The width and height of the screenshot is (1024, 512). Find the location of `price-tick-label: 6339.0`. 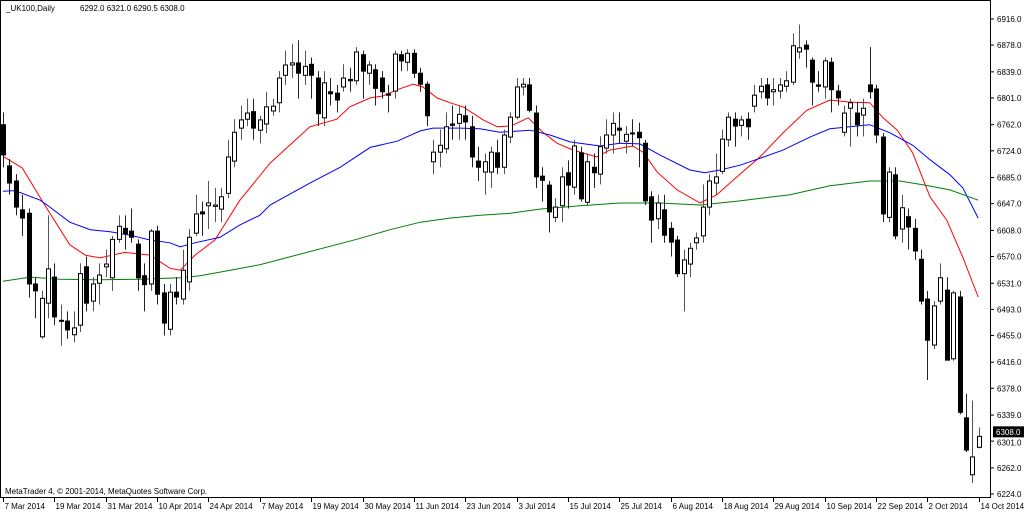

price-tick-label: 6339.0 is located at coordinates (1009, 415).